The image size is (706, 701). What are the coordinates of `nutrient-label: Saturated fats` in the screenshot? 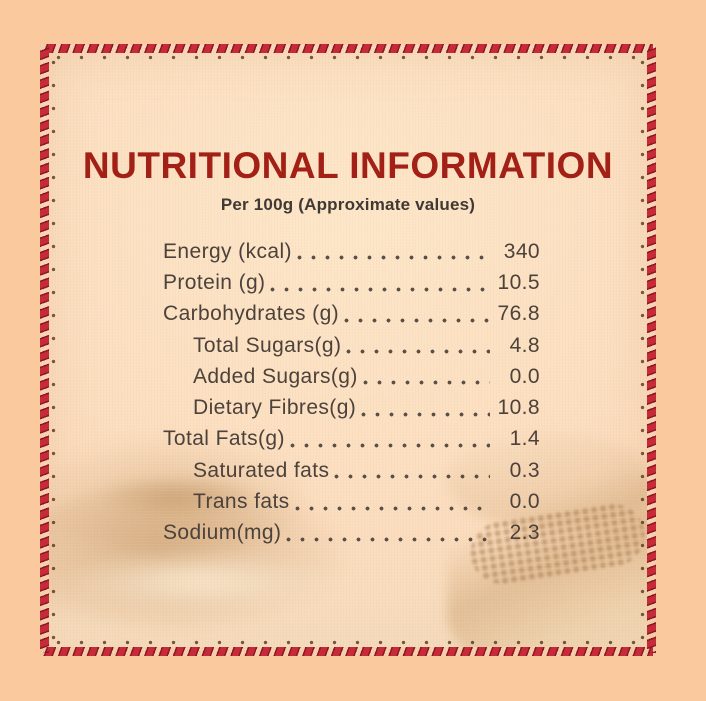 It's located at (261, 470).